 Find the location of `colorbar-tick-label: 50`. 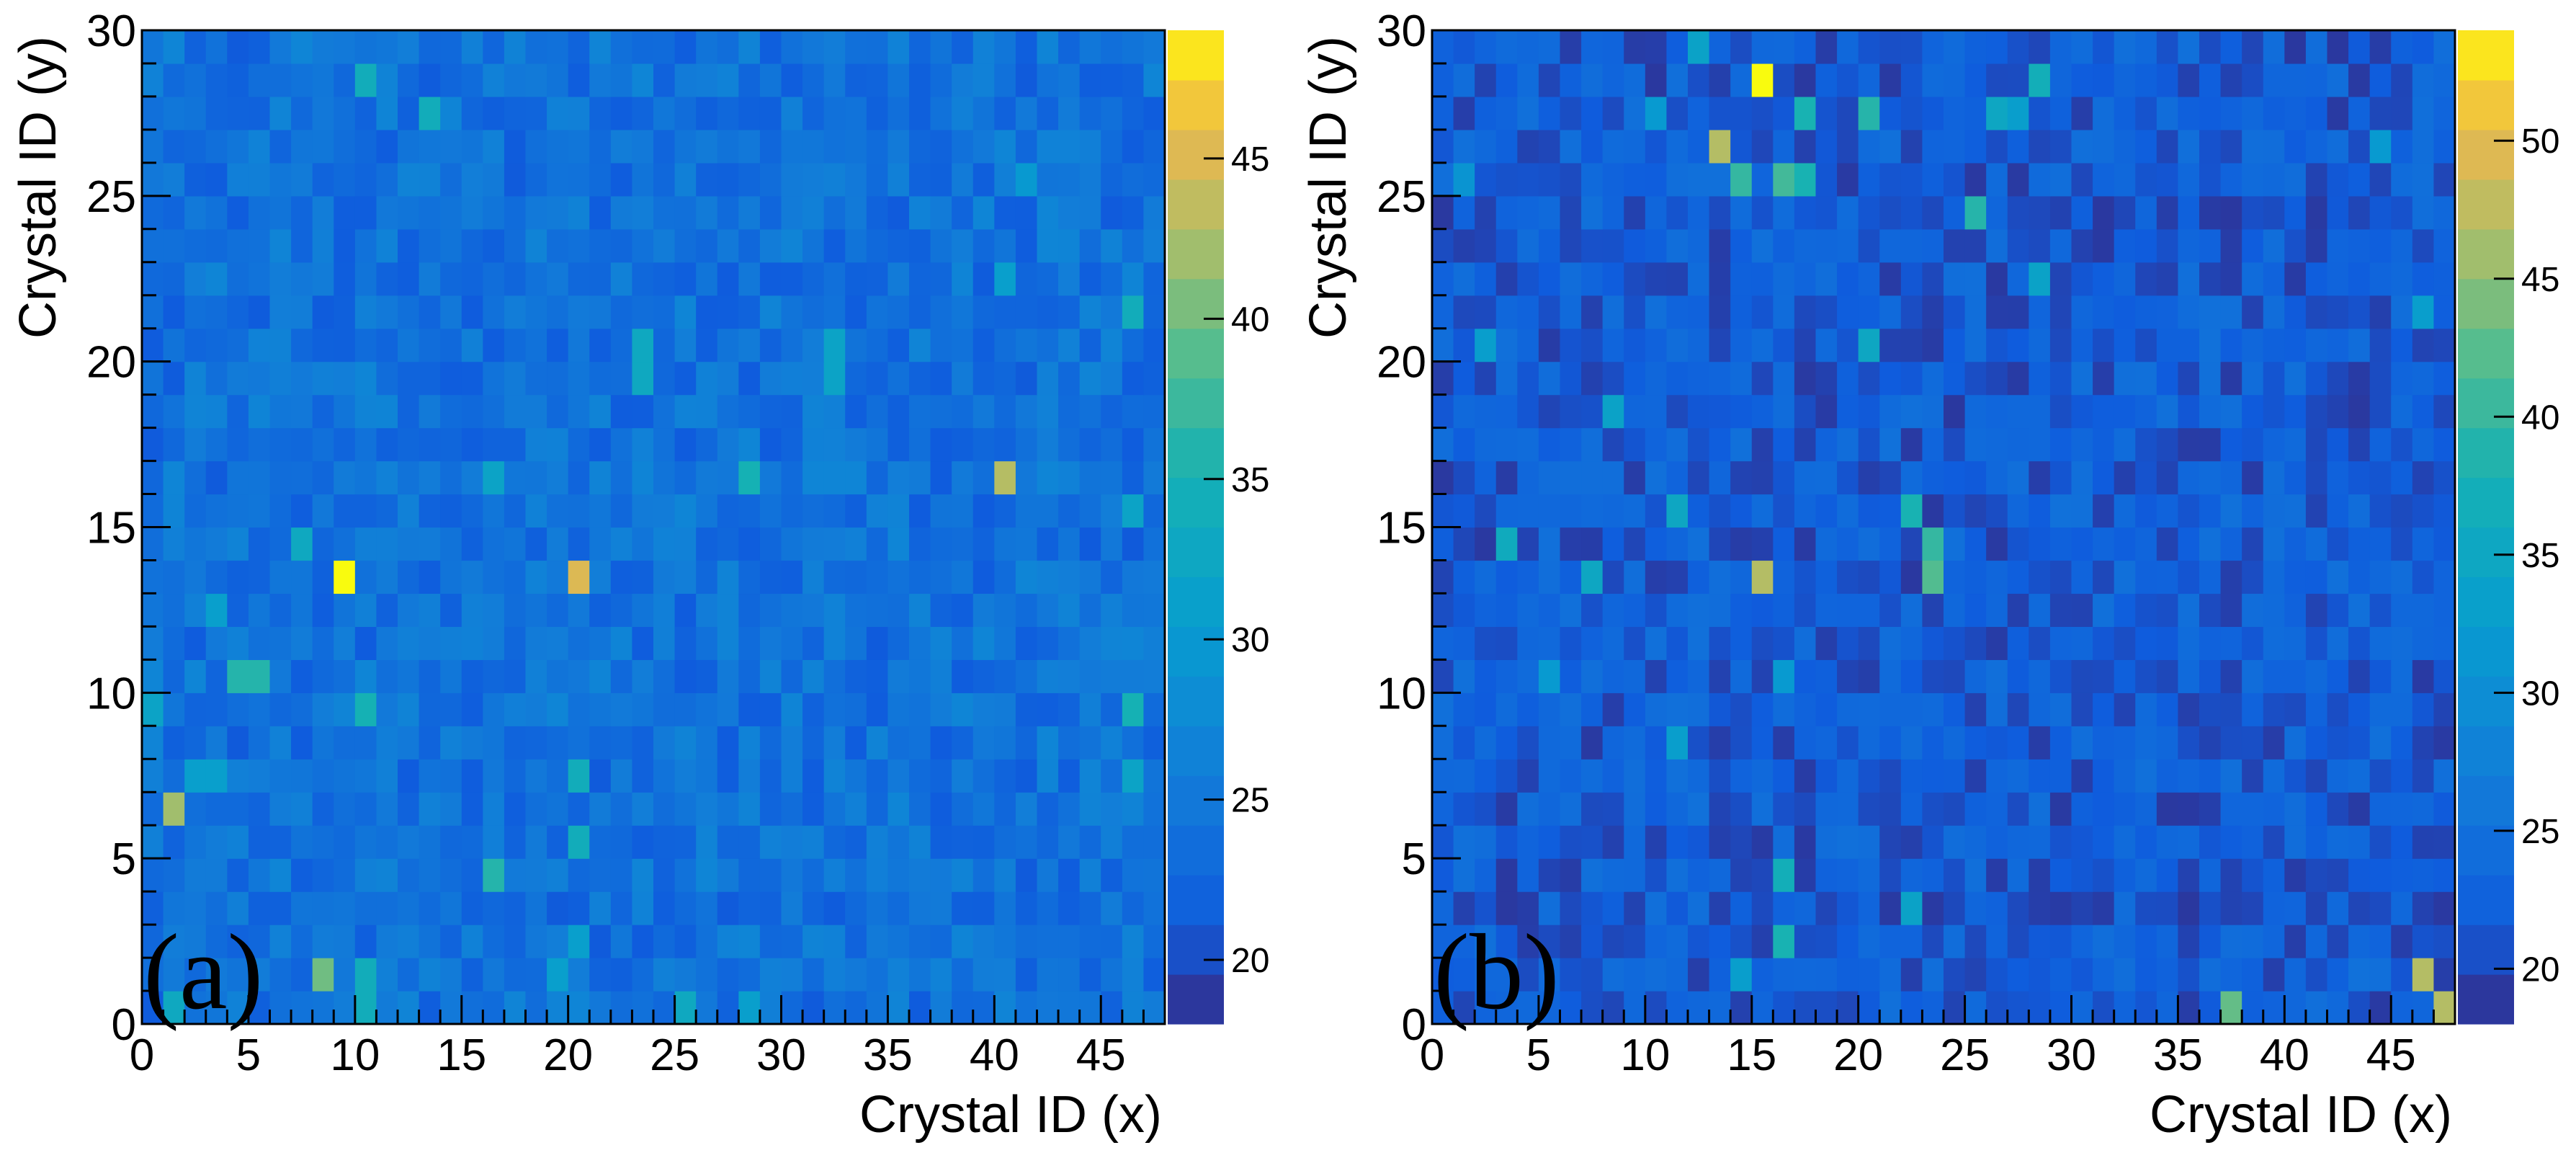

colorbar-tick-label: 50 is located at coordinates (2540, 142).